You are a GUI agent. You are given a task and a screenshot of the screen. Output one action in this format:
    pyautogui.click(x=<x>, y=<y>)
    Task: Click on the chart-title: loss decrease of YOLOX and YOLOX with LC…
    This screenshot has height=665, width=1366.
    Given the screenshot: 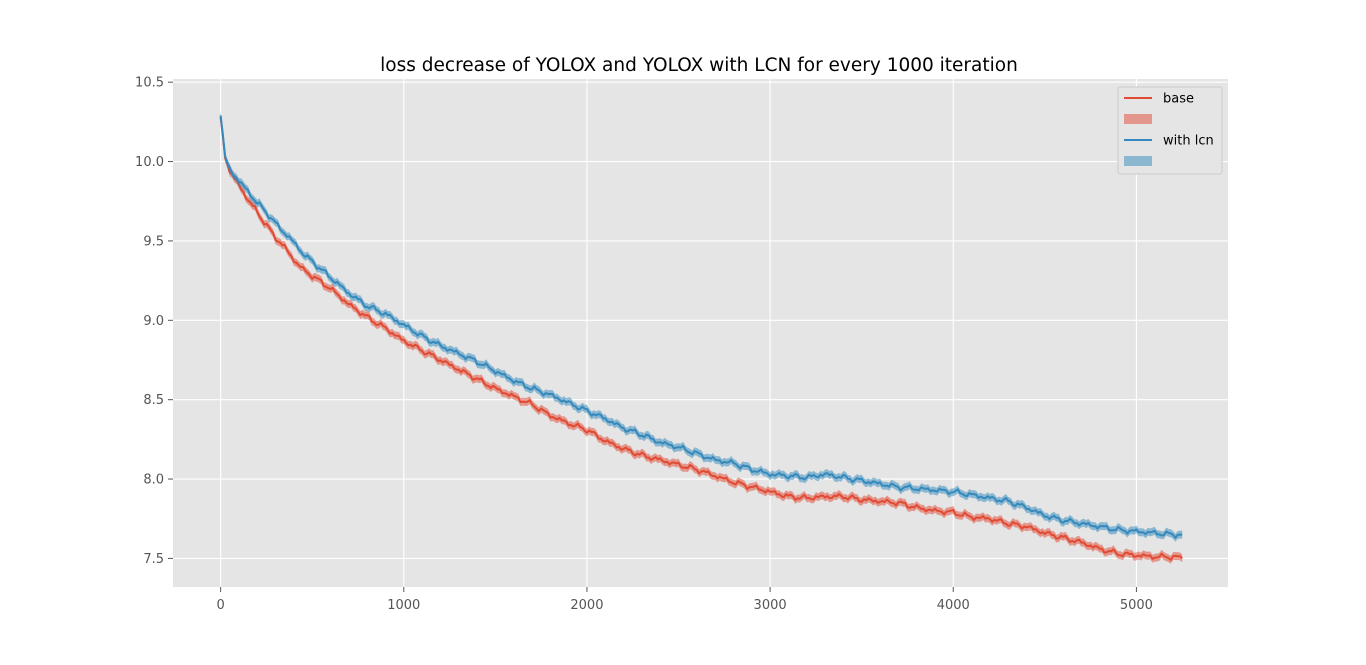 What is the action you would take?
    pyautogui.click(x=699, y=65)
    